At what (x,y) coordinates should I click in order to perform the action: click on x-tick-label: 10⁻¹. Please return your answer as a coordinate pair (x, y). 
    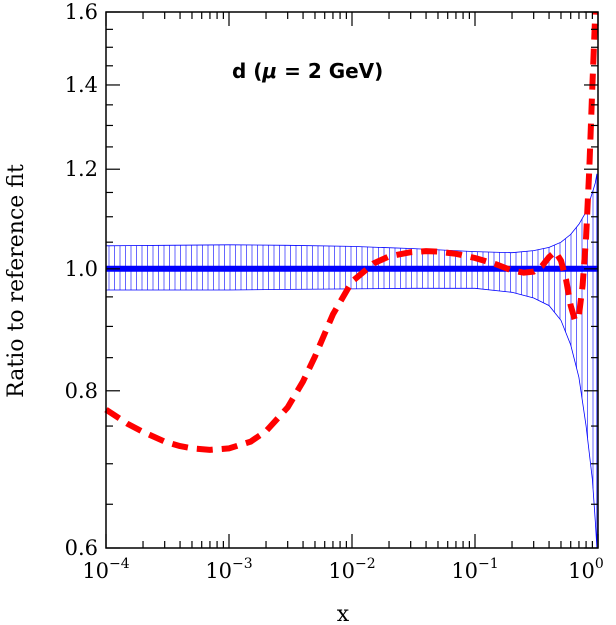
    Looking at the image, I should click on (474, 569).